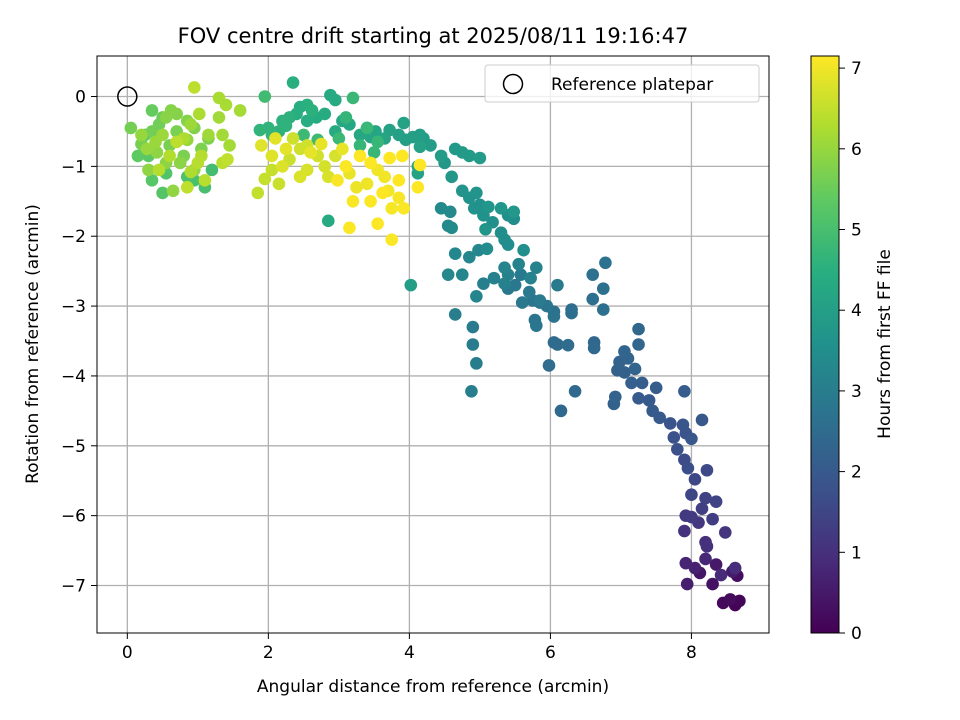  What do you see at coordinates (856, 311) in the screenshot?
I see `colorbar-tick-label: 4` at bounding box center [856, 311].